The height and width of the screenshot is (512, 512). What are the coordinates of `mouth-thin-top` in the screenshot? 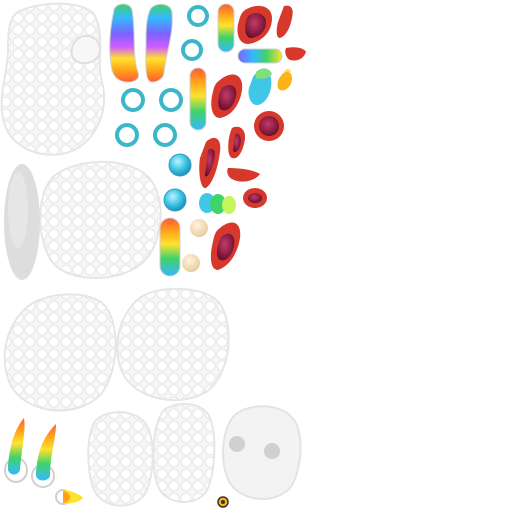 It's located at (284, 22).